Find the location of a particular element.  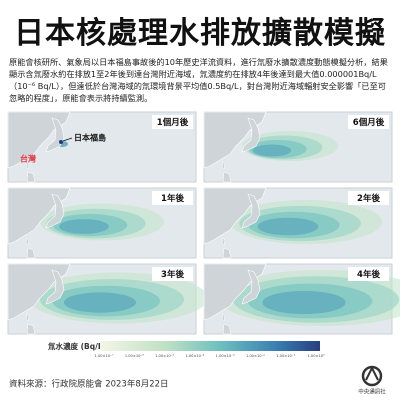

colorbar-label: 氚水濃度 (Bq/L) is located at coordinates (77, 346).